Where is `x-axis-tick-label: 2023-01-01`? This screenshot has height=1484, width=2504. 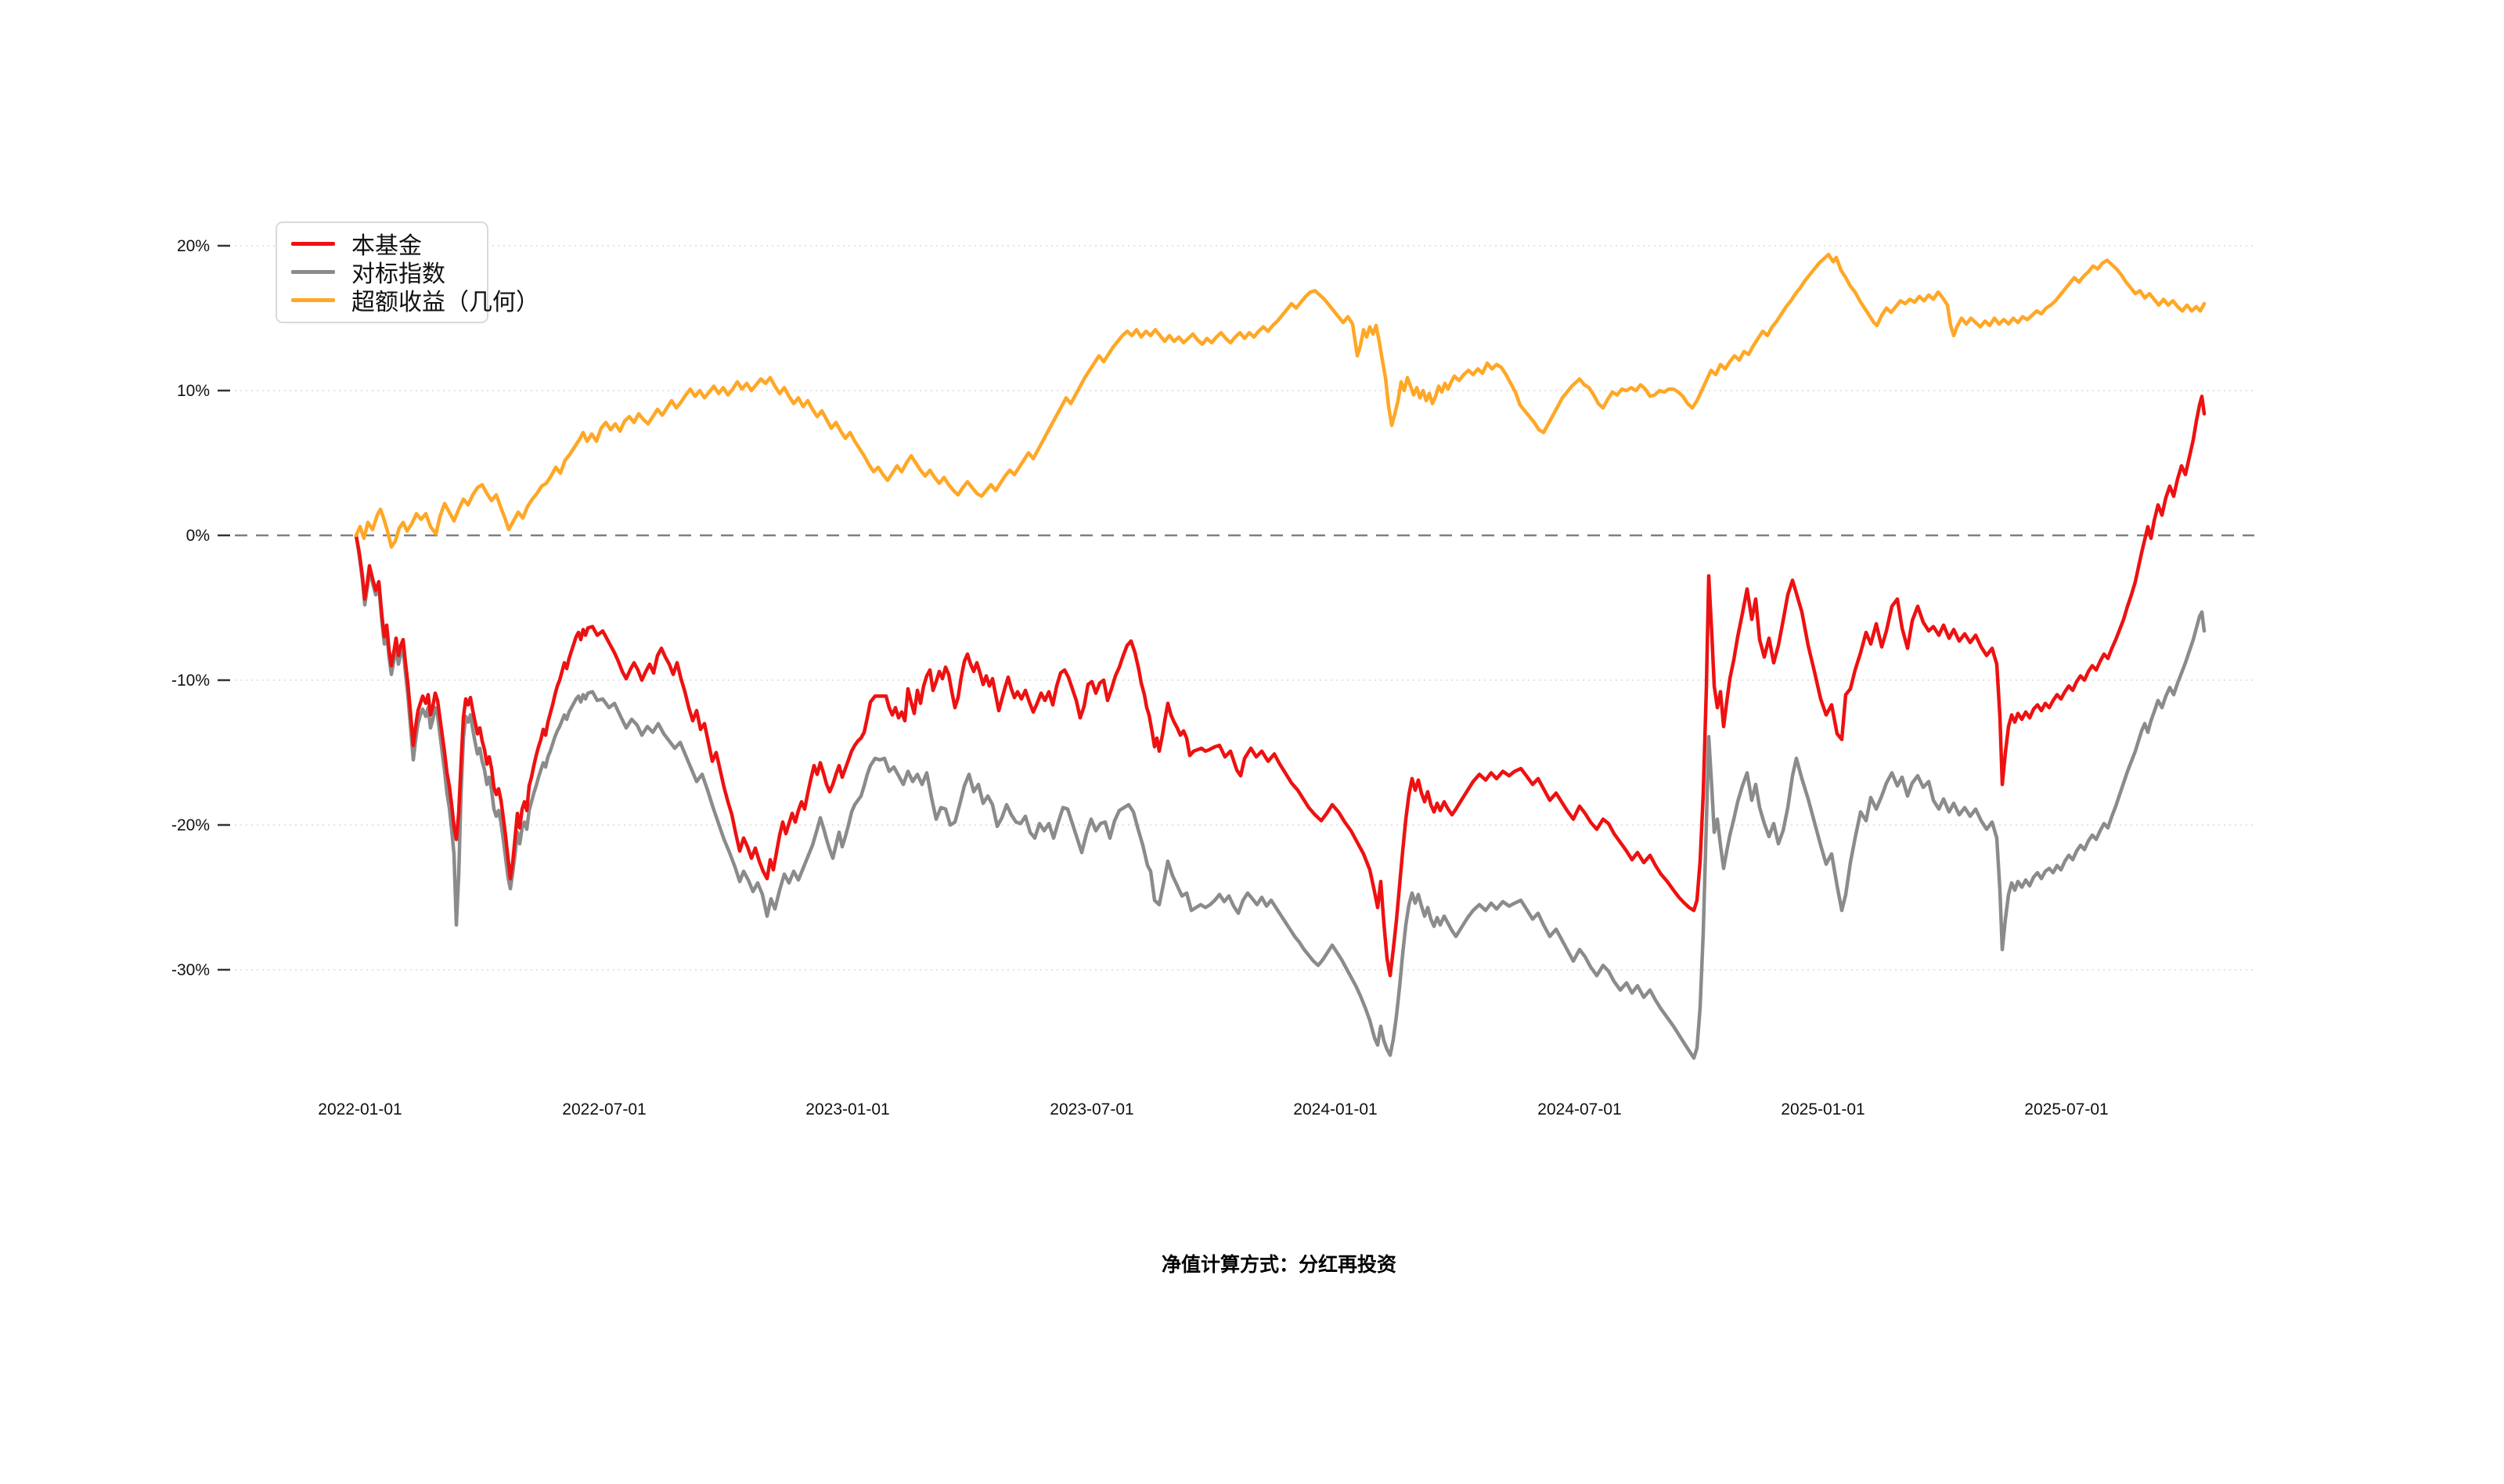
x-axis-tick-label: 2023-01-01 is located at coordinates (847, 1109).